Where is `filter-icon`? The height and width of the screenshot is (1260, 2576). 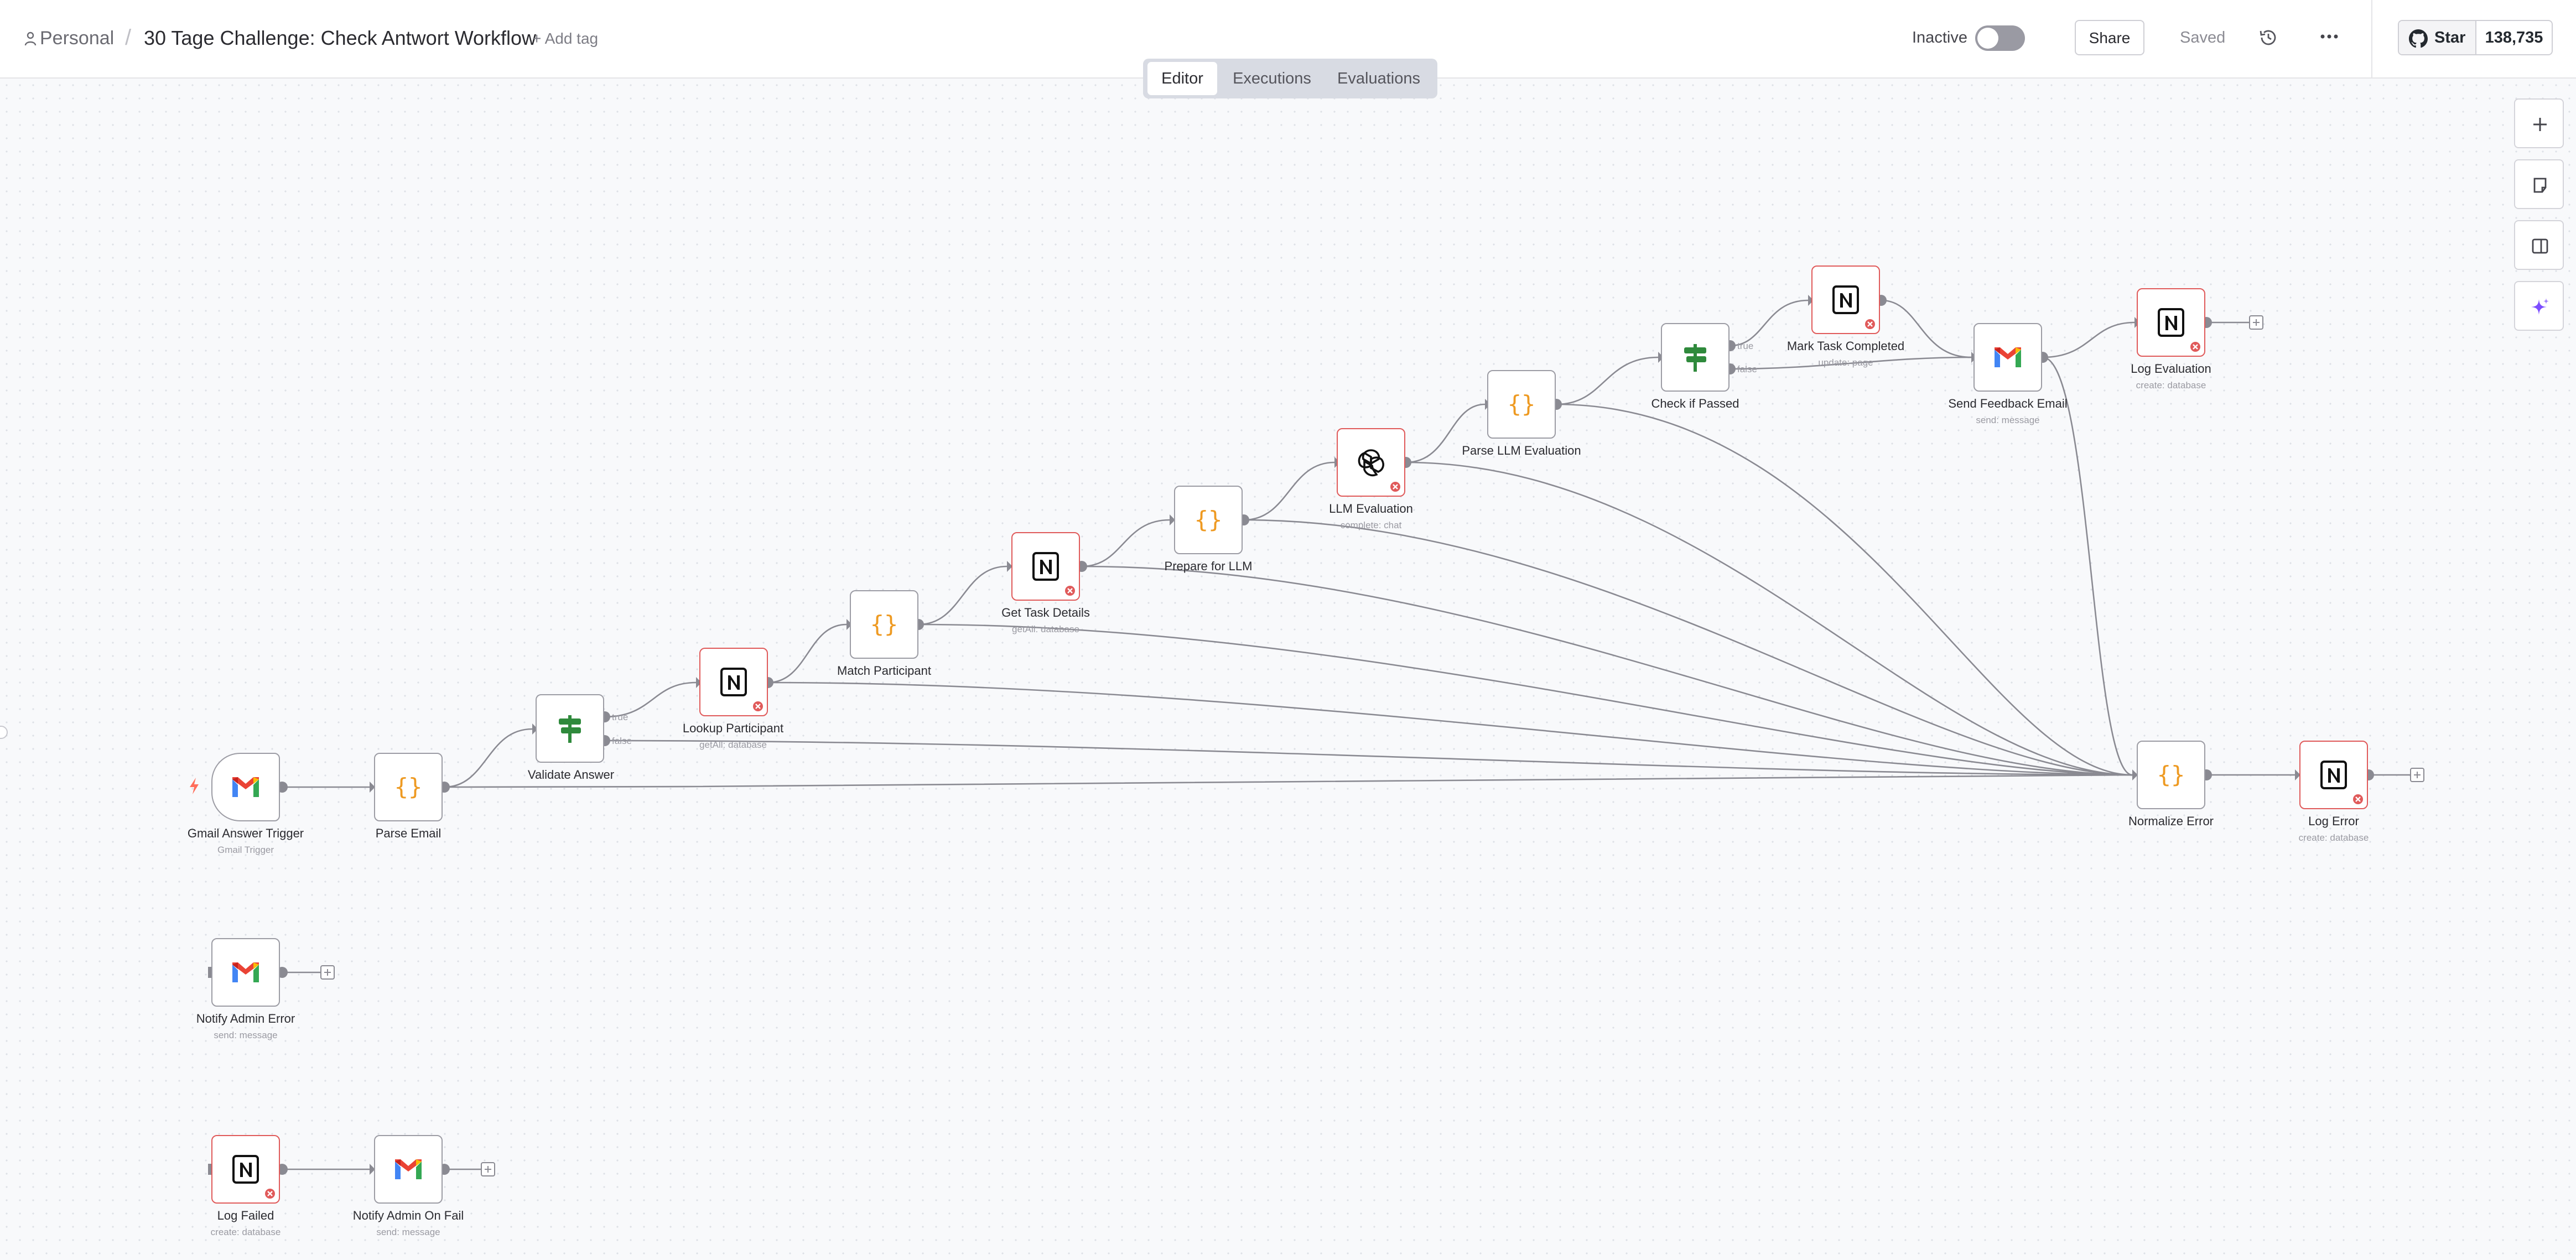
filter-icon is located at coordinates (1695, 358).